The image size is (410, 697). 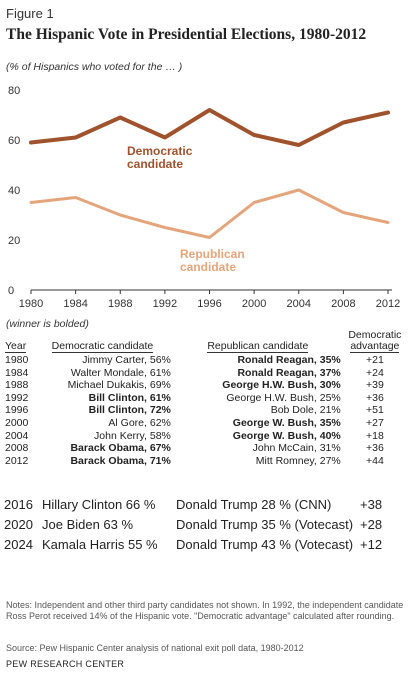 I want to click on cell-year: 1992, so click(x=17, y=397).